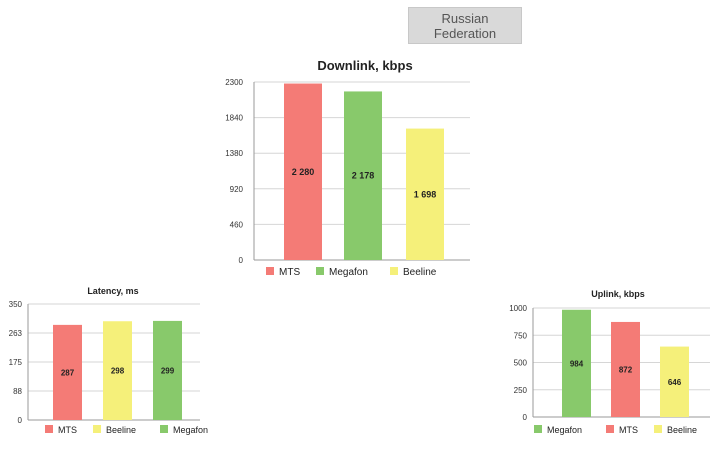 The height and width of the screenshot is (450, 711). What do you see at coordinates (234, 153) in the screenshot?
I see `y-tick-label: 1380` at bounding box center [234, 153].